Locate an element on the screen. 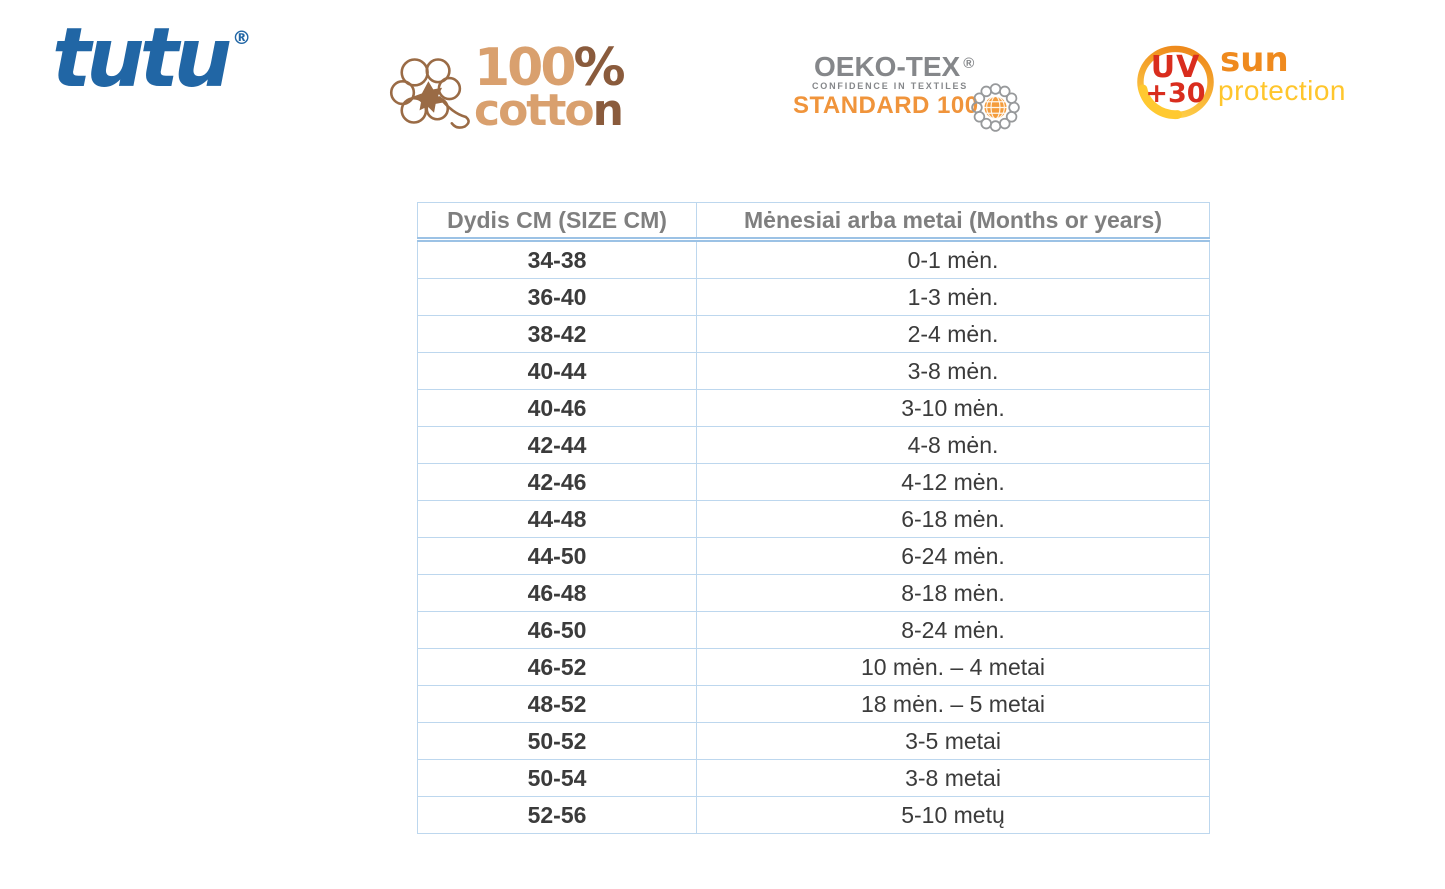  uv-spf-value: UV +30 is located at coordinates (1175, 79).